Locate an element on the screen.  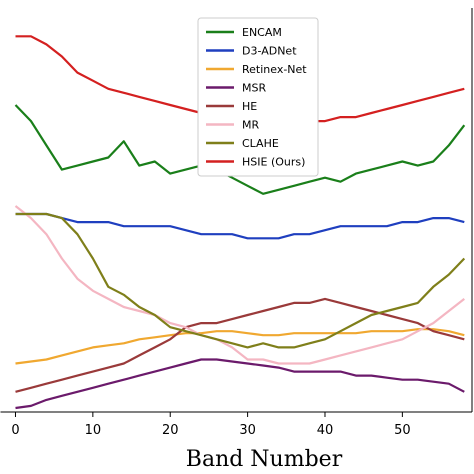
legend-label: D3-ADNet is located at coordinates (269, 51).